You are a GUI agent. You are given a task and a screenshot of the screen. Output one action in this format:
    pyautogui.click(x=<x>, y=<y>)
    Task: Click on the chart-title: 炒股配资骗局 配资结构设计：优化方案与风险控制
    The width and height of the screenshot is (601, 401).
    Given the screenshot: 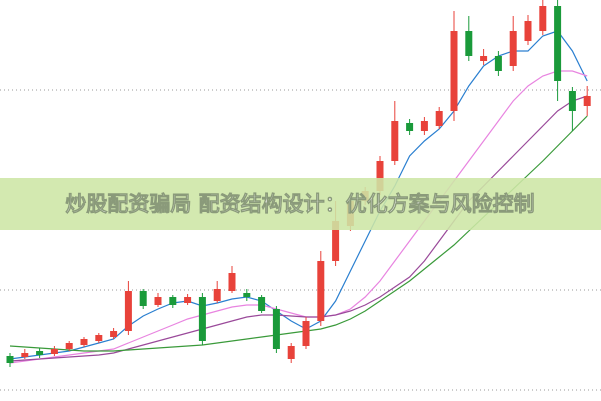 What is the action you would take?
    pyautogui.click(x=299, y=204)
    